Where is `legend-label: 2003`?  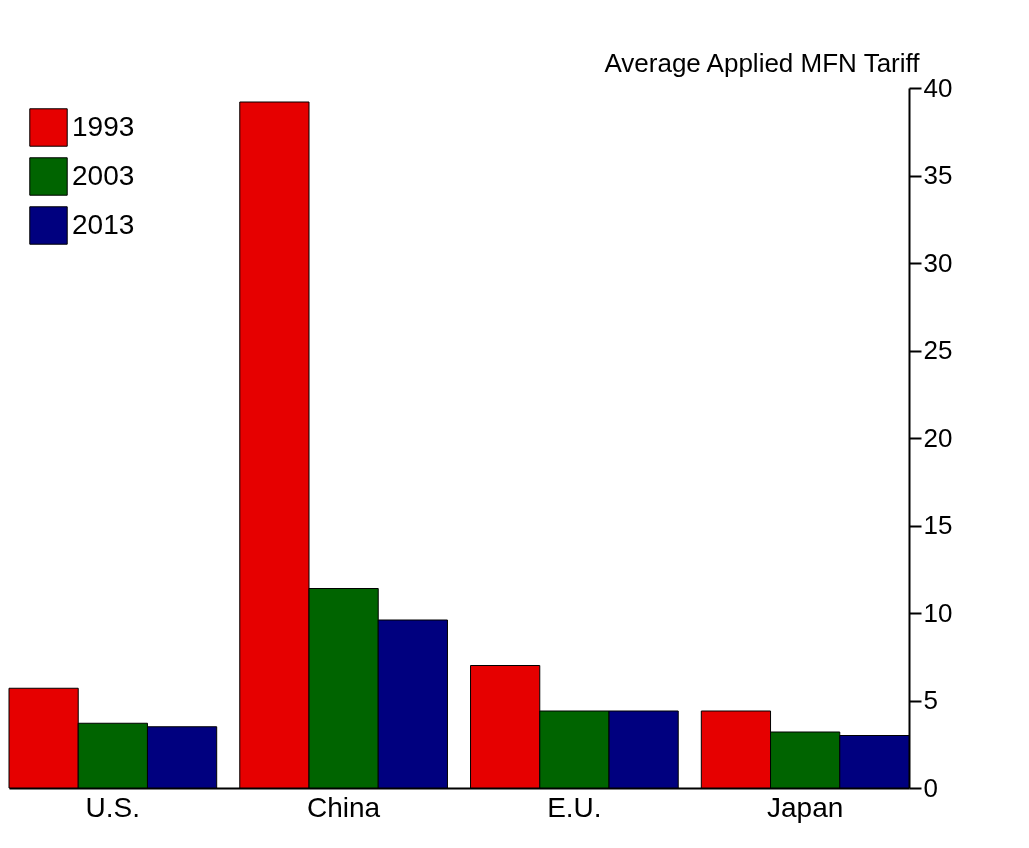 legend-label: 2003 is located at coordinates (103, 175).